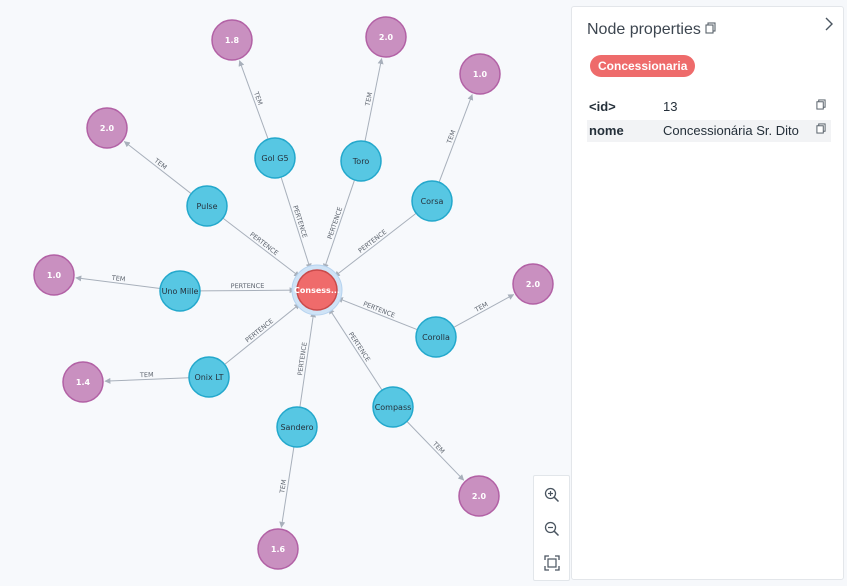 The image size is (847, 586). I want to click on node-rating-corolla, so click(533, 284).